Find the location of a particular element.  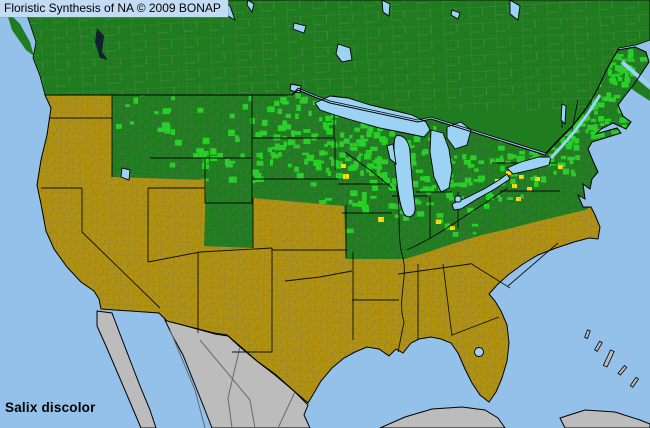

region-cuba is located at coordinates (604, 418).